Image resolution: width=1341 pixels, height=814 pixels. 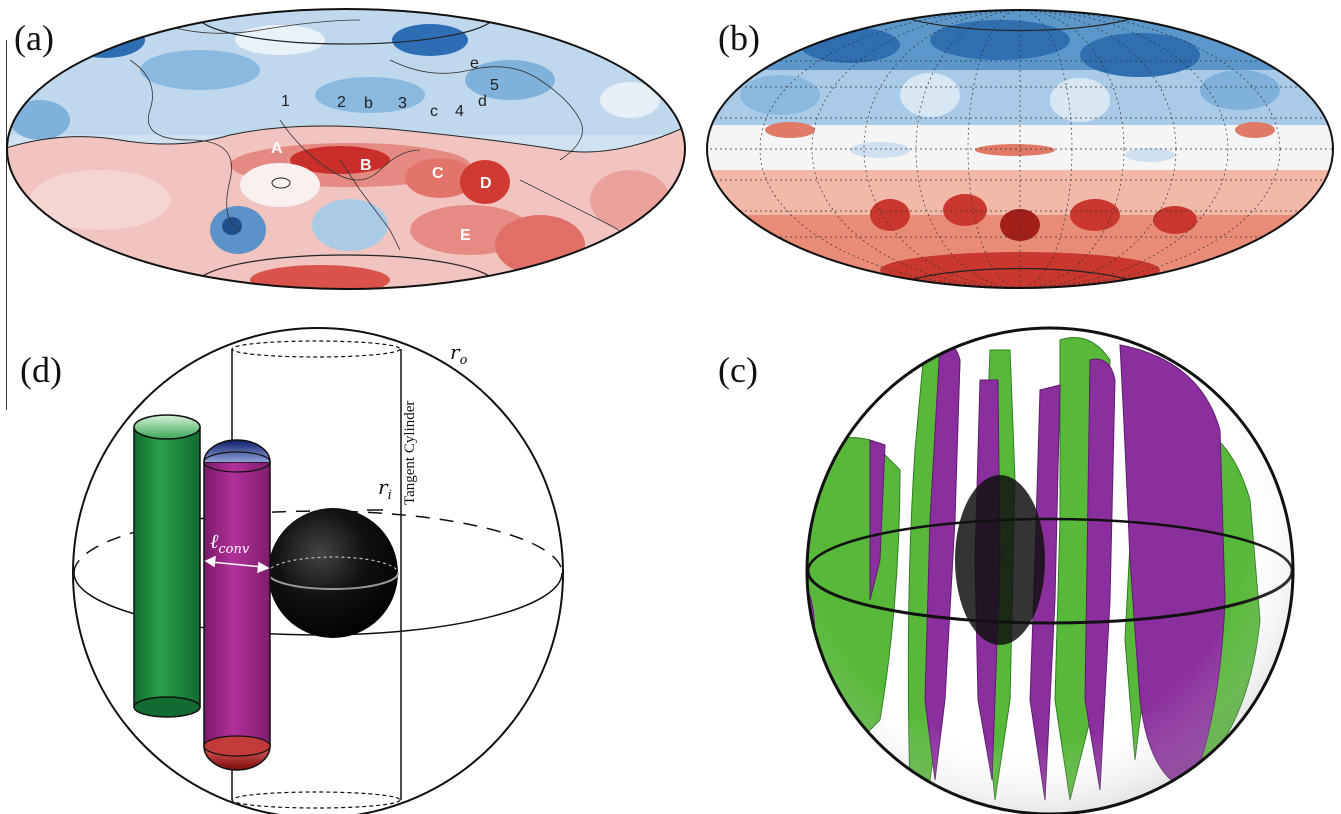 I want to click on marker-1: 1, so click(x=285, y=101).